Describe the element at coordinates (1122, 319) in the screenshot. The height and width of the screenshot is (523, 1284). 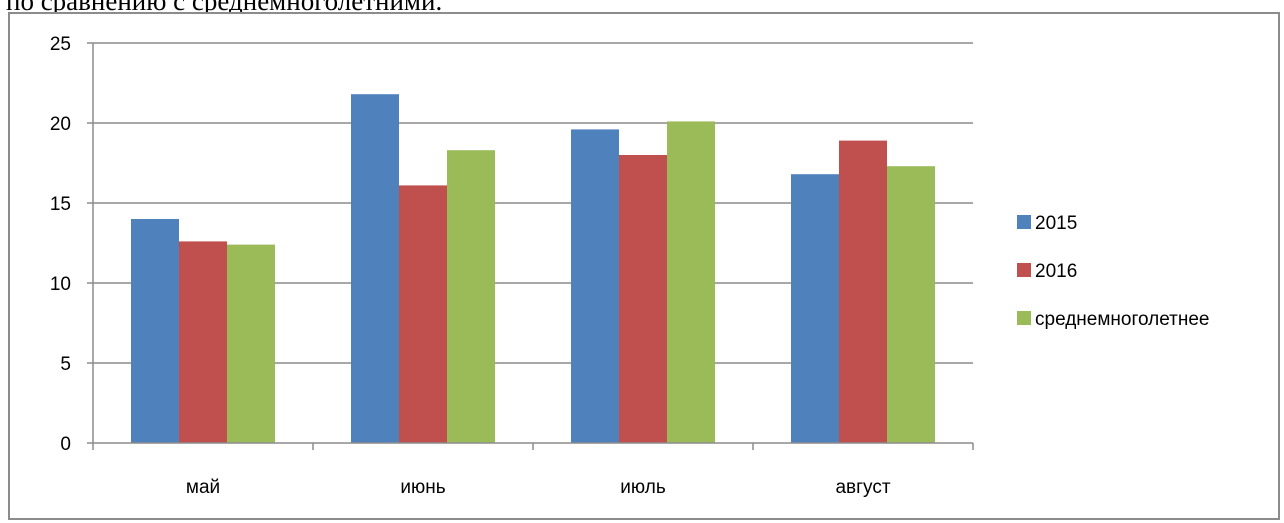
I see `legend-label: среднемноголетнее` at that location.